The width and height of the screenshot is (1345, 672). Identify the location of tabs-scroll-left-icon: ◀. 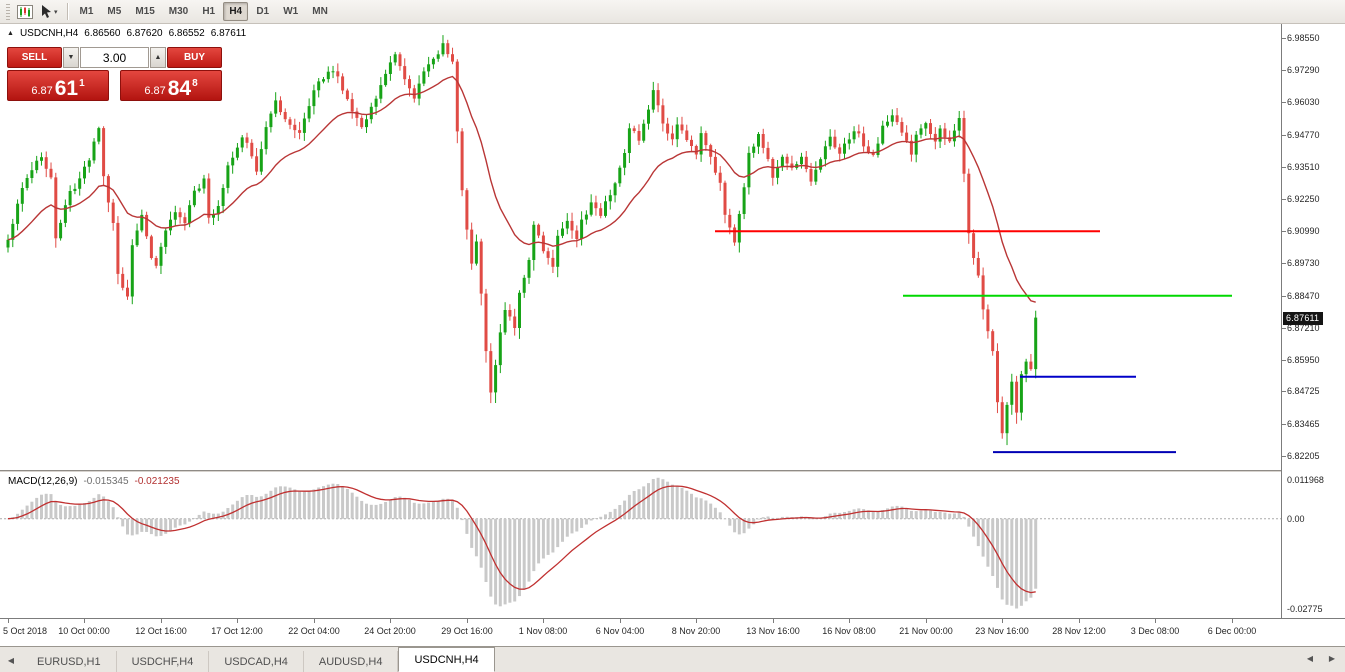
(11, 660).